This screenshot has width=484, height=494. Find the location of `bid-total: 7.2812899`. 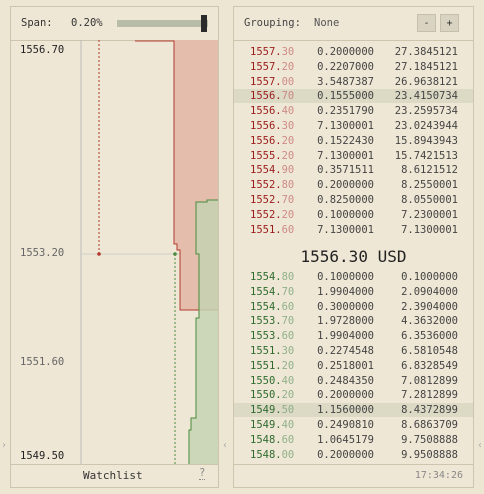

bid-total: 7.2812899 is located at coordinates (429, 395).